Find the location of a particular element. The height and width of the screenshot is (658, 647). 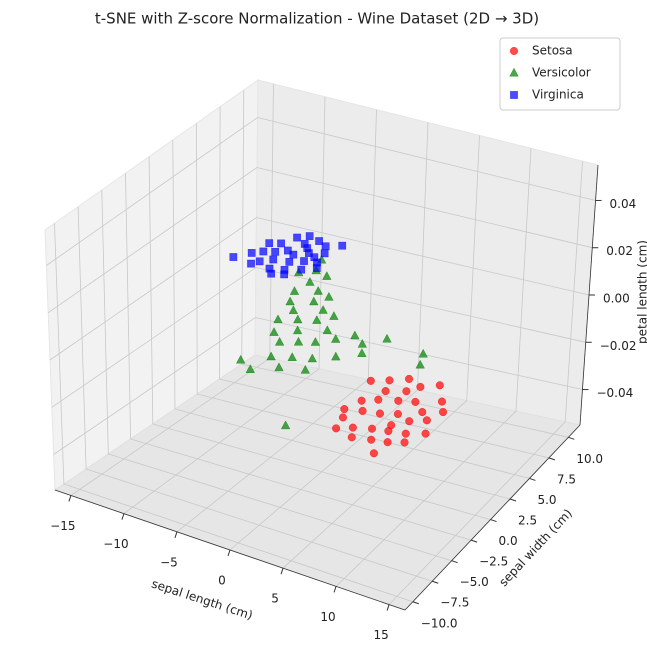

marks is located at coordinates (338, 345).